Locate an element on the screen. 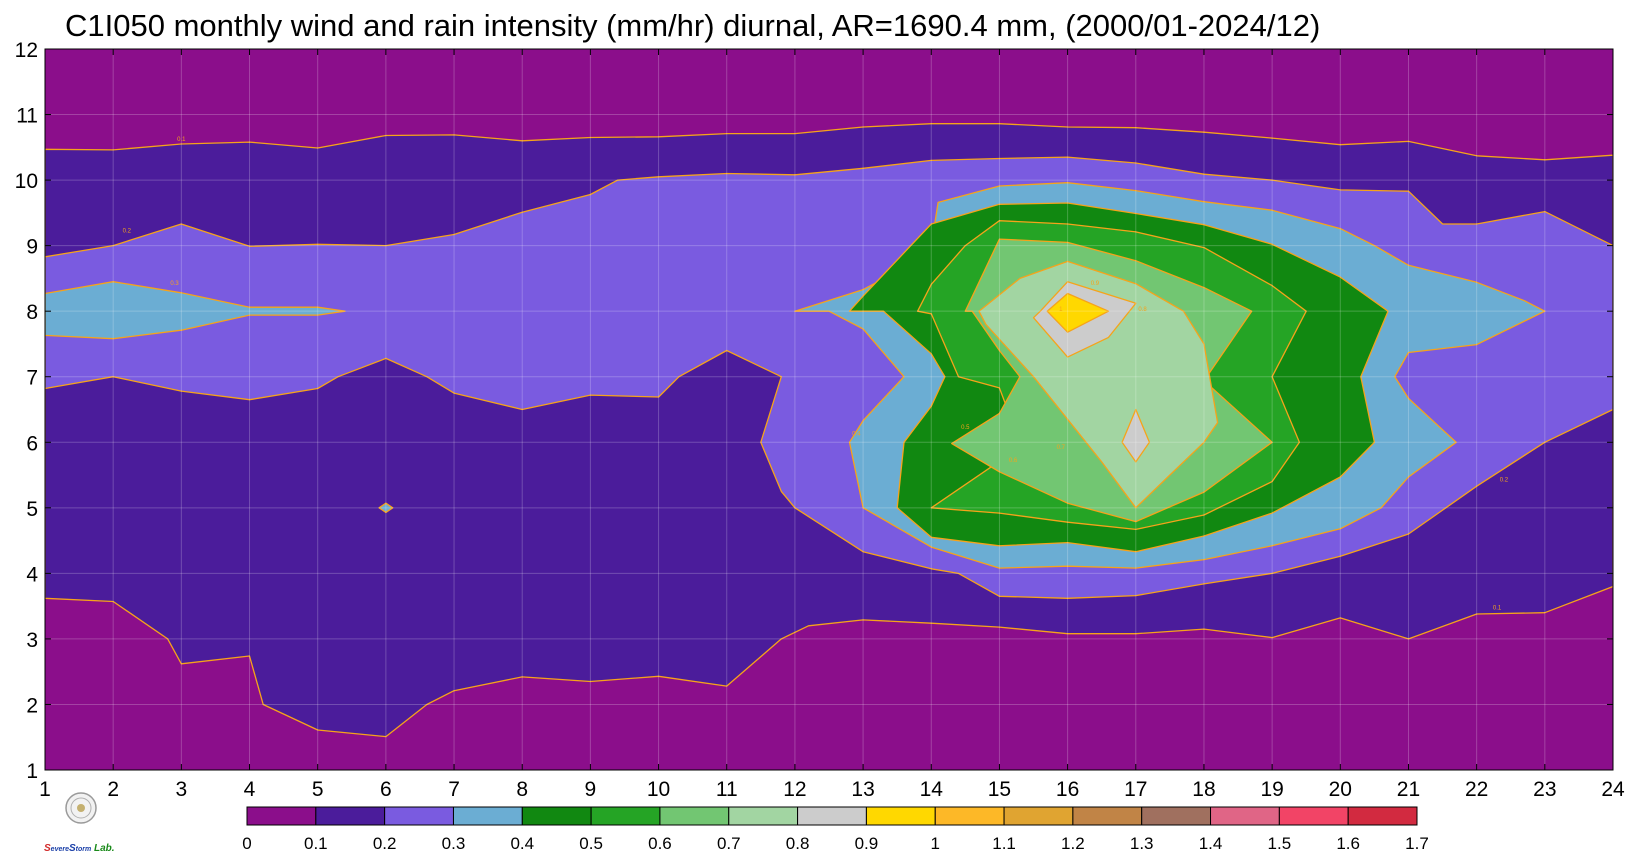  y-tick-label: 5 is located at coordinates (32, 509).